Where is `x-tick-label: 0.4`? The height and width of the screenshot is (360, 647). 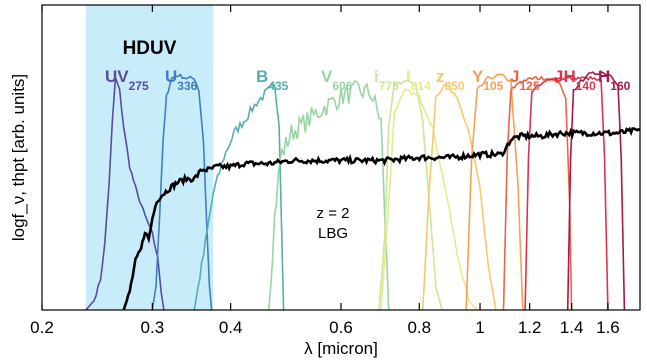
x-tick-label: 0.4 is located at coordinates (231, 327).